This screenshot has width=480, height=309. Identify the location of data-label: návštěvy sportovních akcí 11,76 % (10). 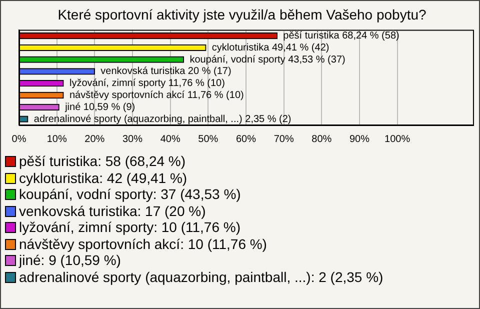
(156, 95).